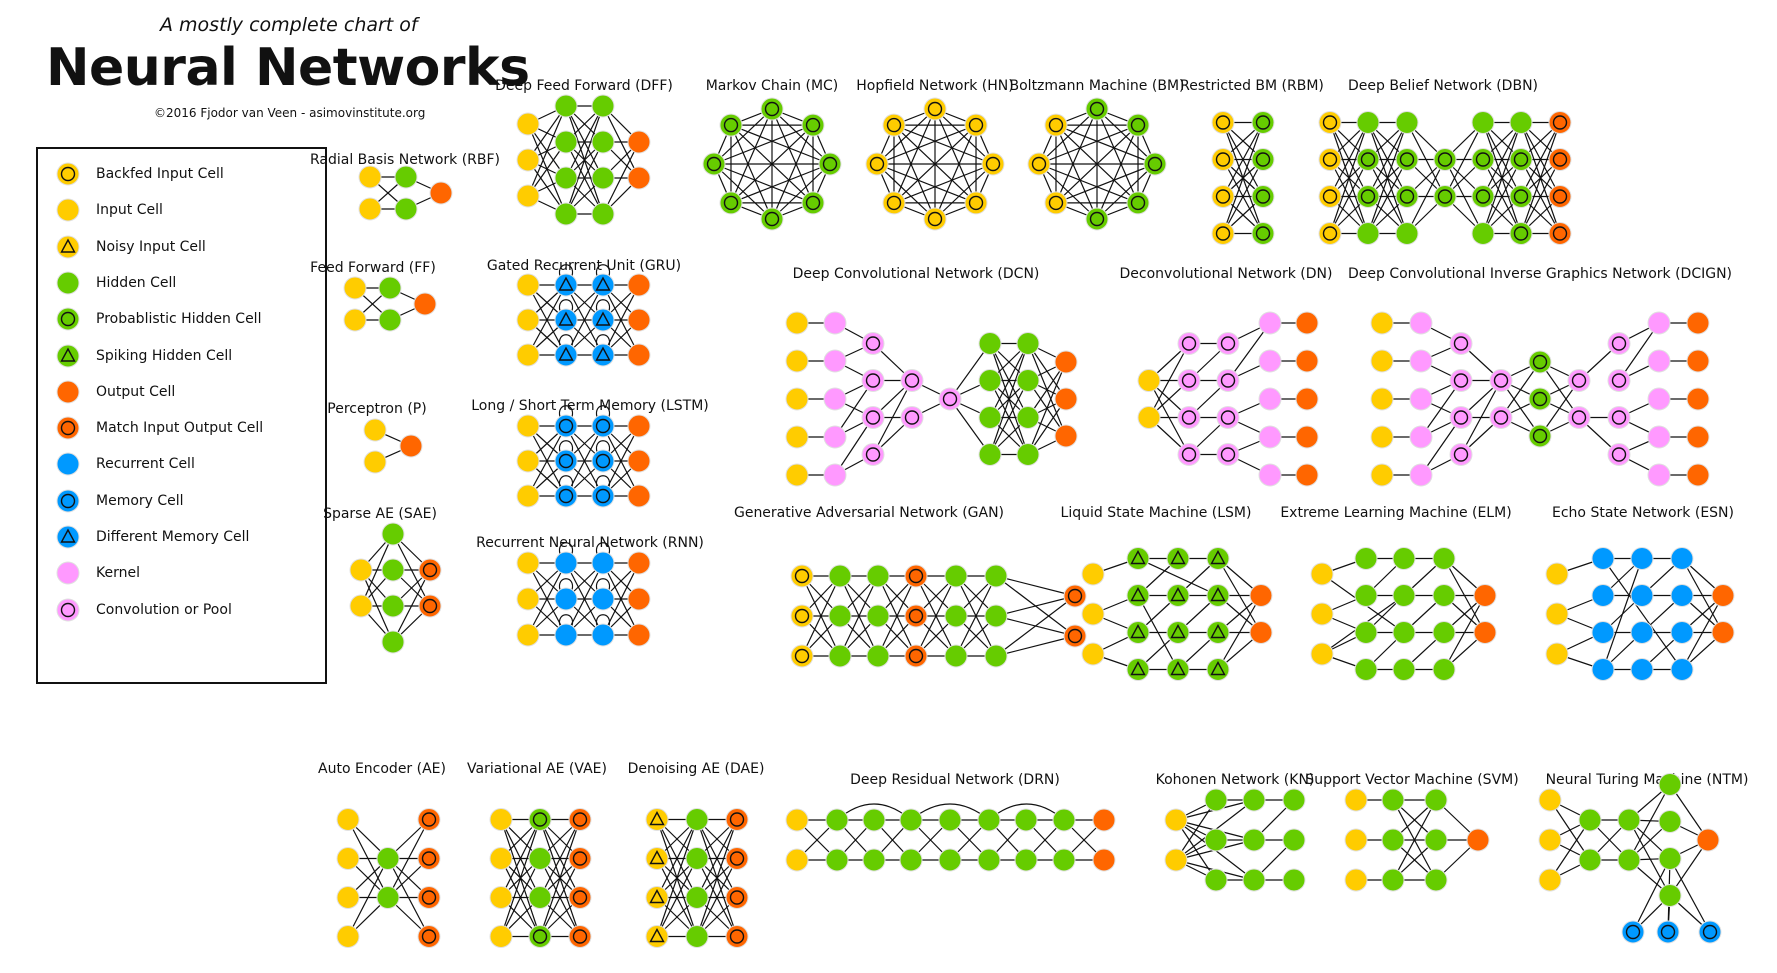 Image resolution: width=1777 pixels, height=973 pixels. What do you see at coordinates (68, 464) in the screenshot?
I see `recurrent-icon` at bounding box center [68, 464].